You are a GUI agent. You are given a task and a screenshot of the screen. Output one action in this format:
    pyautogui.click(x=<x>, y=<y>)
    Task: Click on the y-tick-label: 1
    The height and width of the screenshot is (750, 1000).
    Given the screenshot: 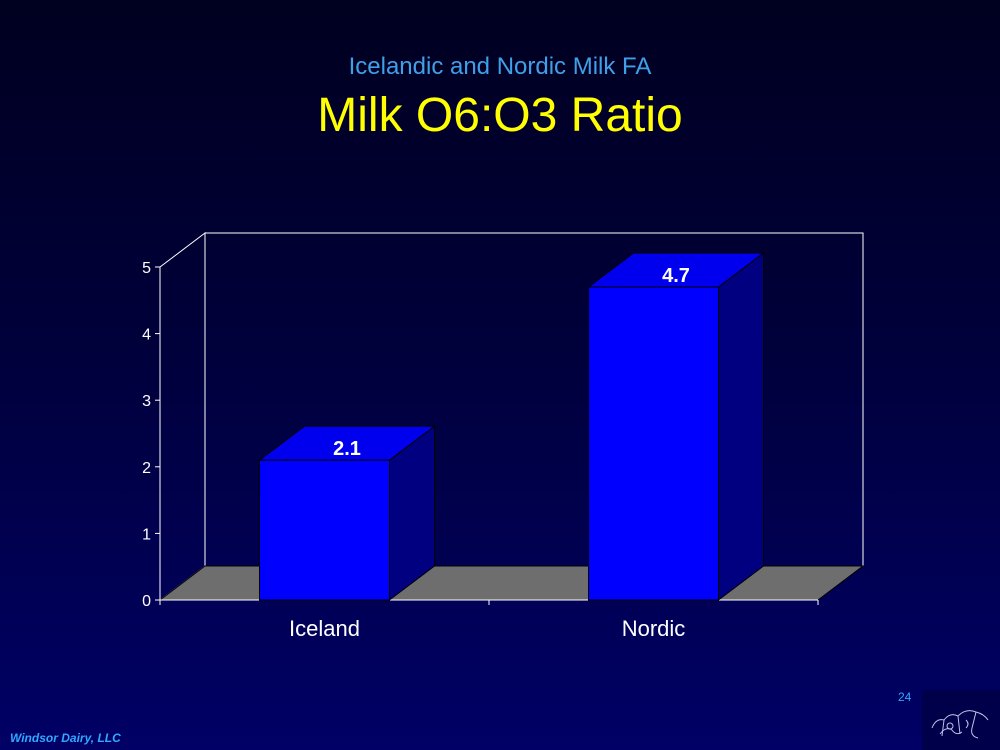 What is the action you would take?
    pyautogui.click(x=146, y=534)
    